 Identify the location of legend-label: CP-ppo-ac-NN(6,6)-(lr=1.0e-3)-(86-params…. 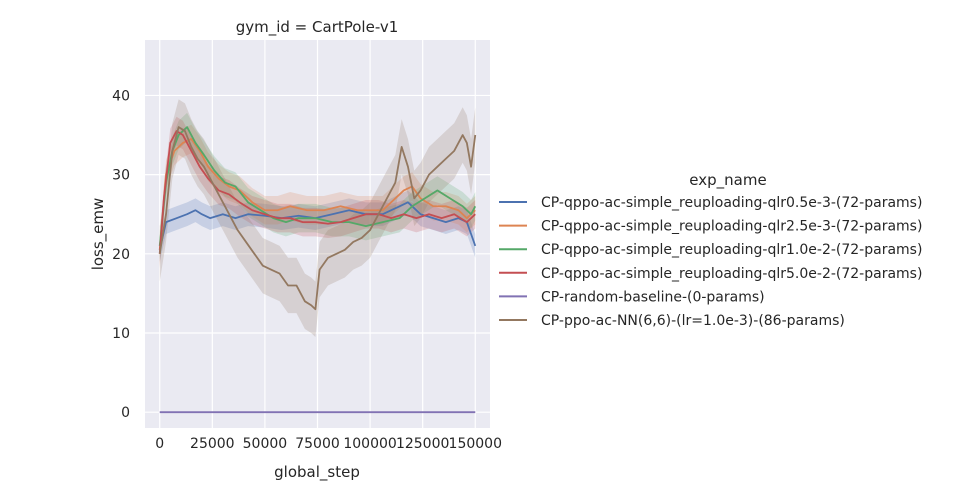
(693, 321).